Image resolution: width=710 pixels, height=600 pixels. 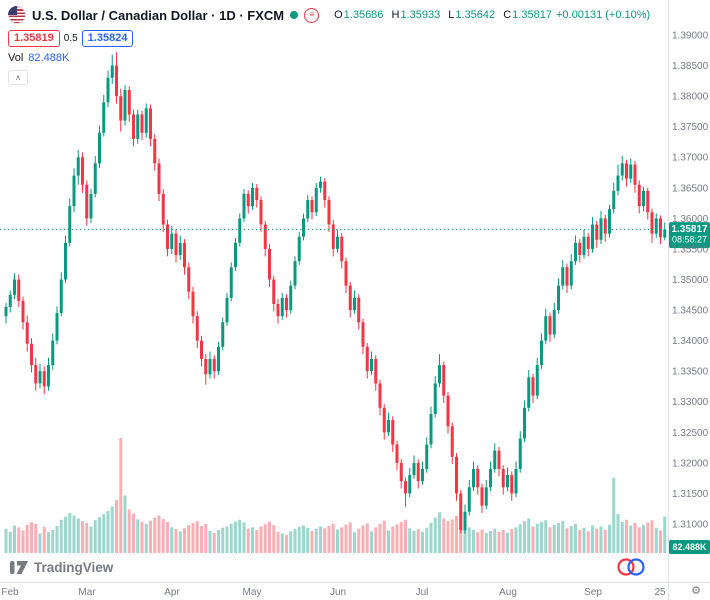 What do you see at coordinates (70, 38) in the screenshot?
I see `spread-value: 0.5` at bounding box center [70, 38].